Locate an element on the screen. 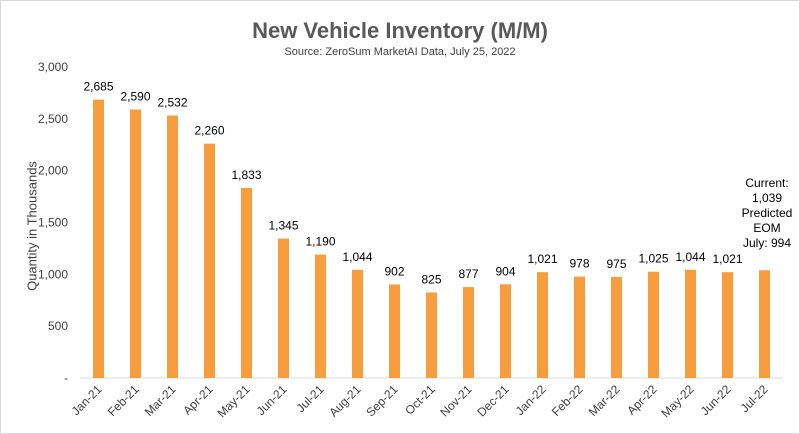 This screenshot has width=800, height=434. data-label: 1,025 is located at coordinates (653, 259).